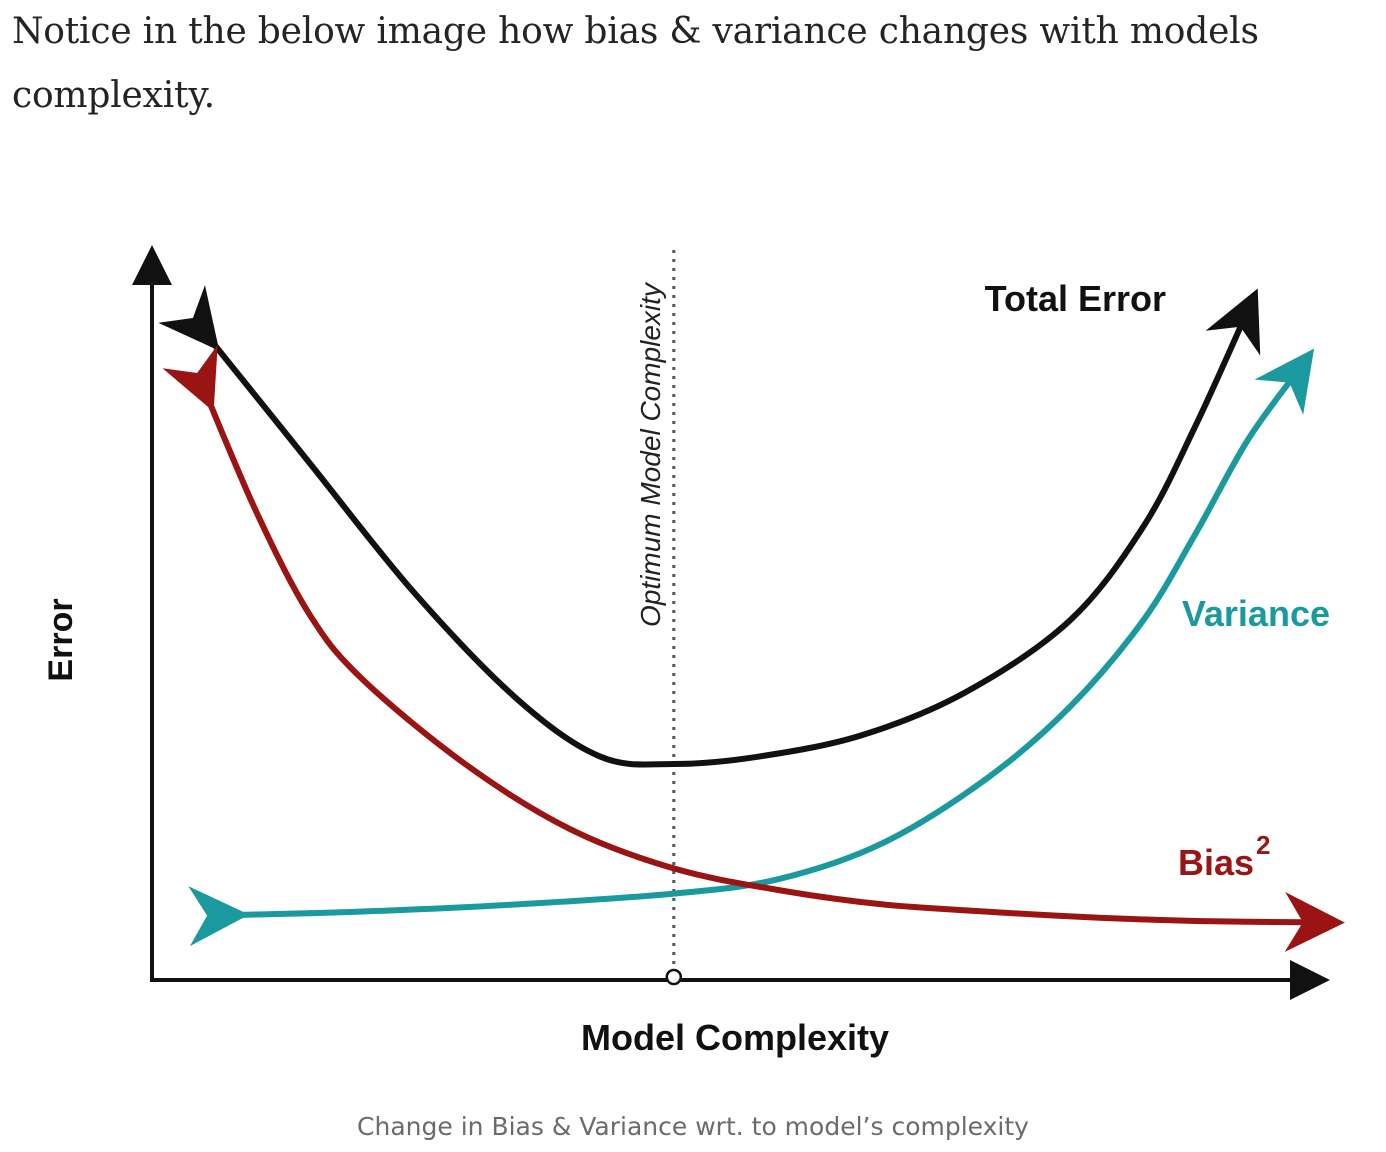 Image resolution: width=1386 pixels, height=1152 pixels. What do you see at coordinates (1075, 298) in the screenshot?
I see `total-error-label: Total Error` at bounding box center [1075, 298].